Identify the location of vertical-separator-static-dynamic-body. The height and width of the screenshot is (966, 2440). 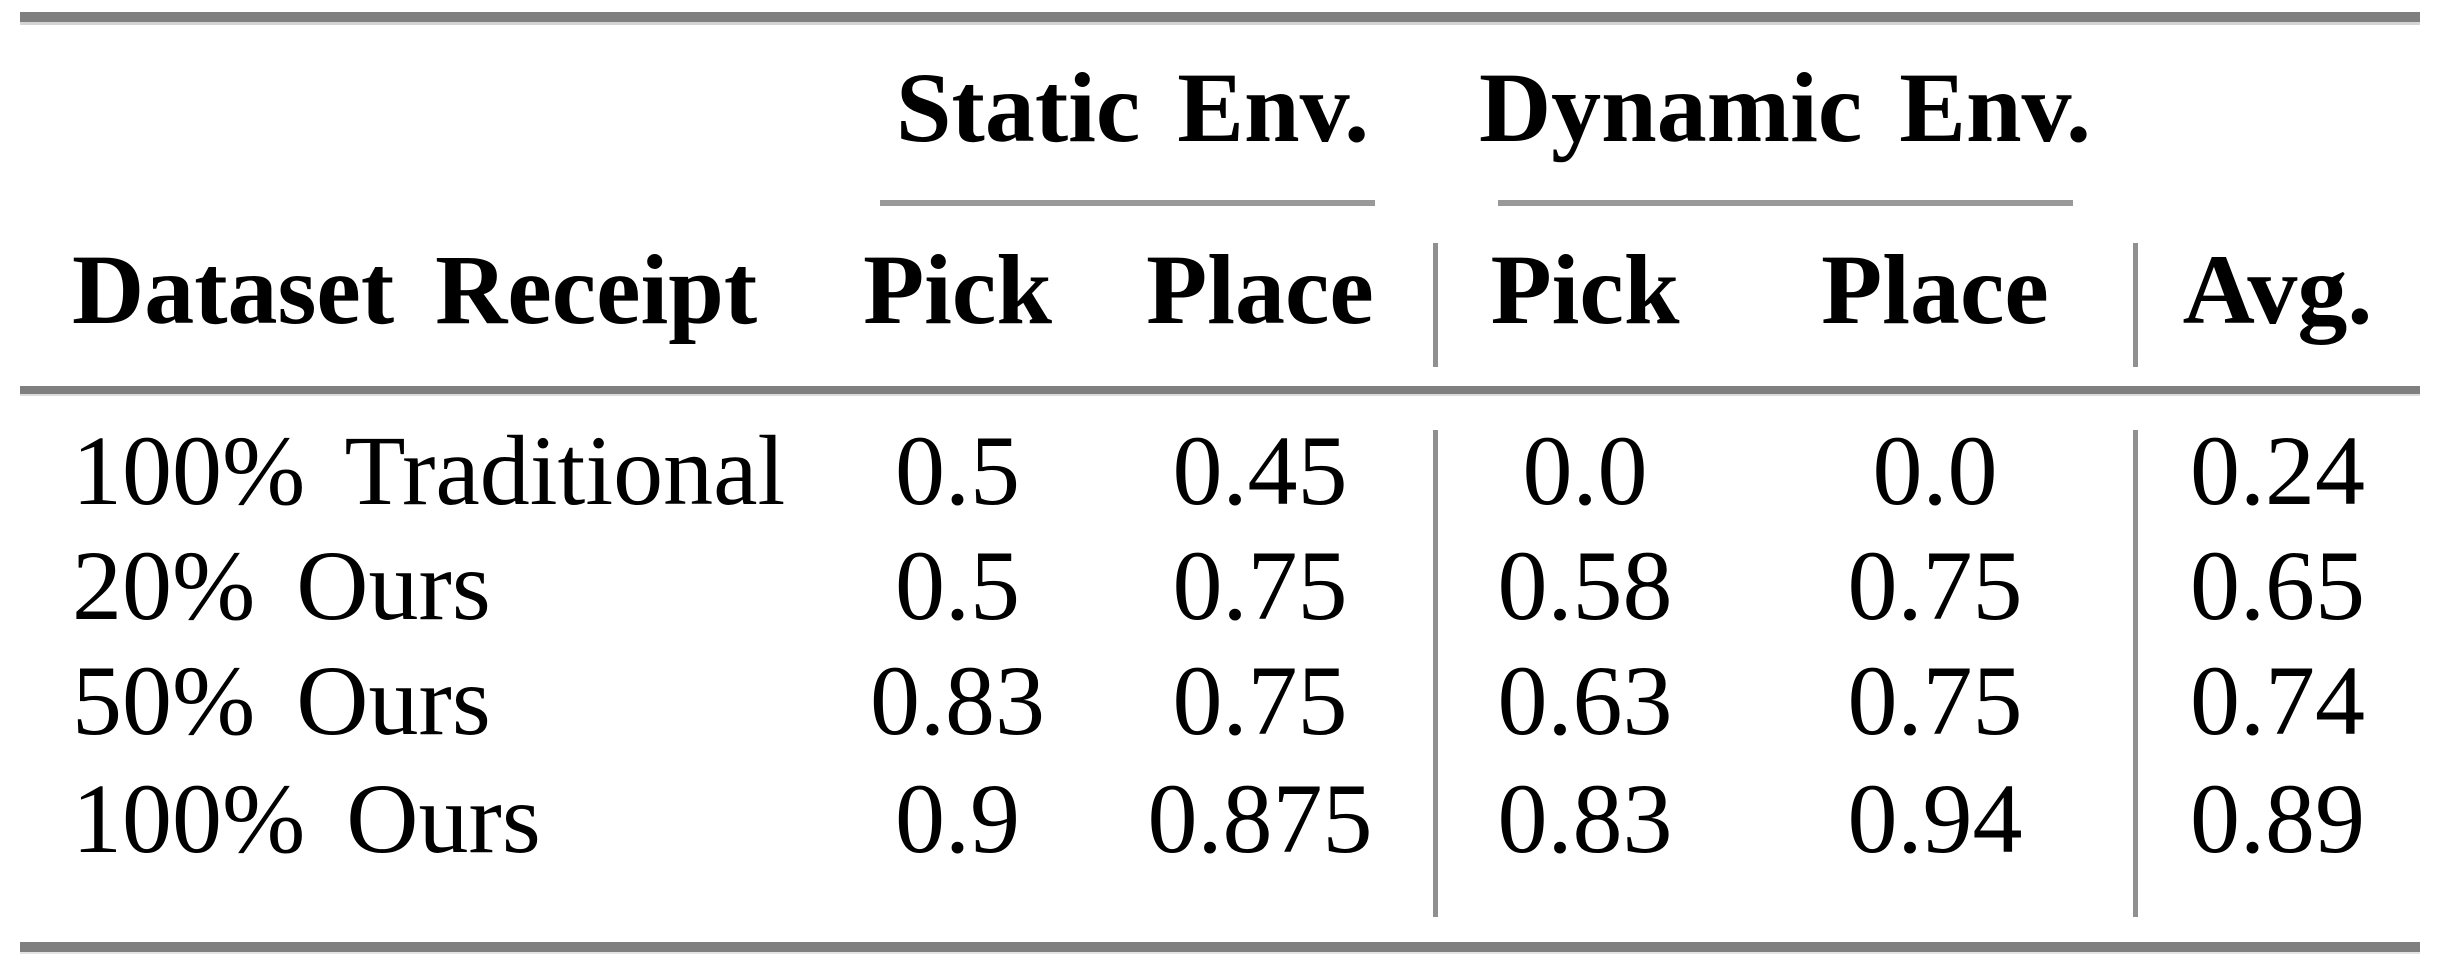
(1435, 673).